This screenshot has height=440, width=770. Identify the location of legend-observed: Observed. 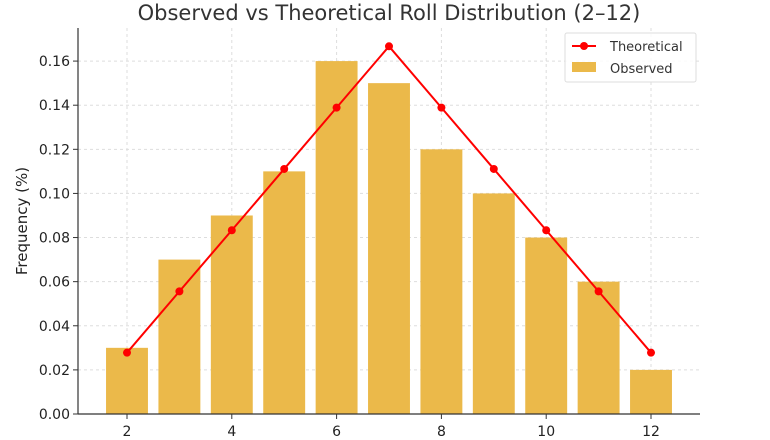
(641, 69).